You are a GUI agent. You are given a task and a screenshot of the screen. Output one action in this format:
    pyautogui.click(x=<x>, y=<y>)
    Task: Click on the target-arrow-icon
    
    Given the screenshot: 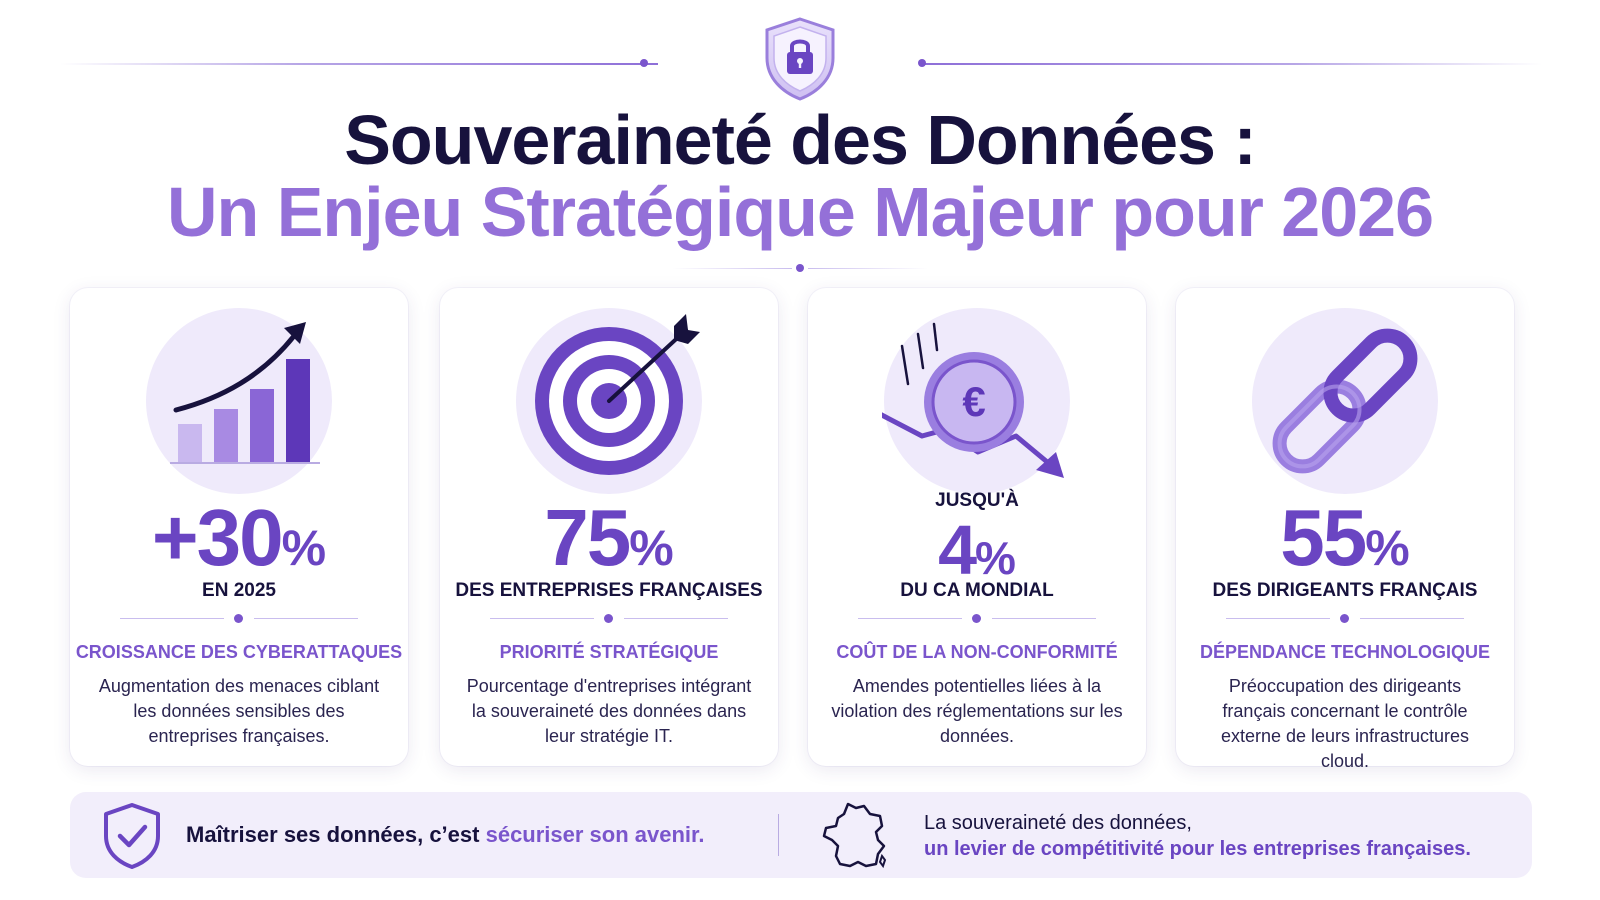 What is the action you would take?
    pyautogui.click(x=609, y=401)
    